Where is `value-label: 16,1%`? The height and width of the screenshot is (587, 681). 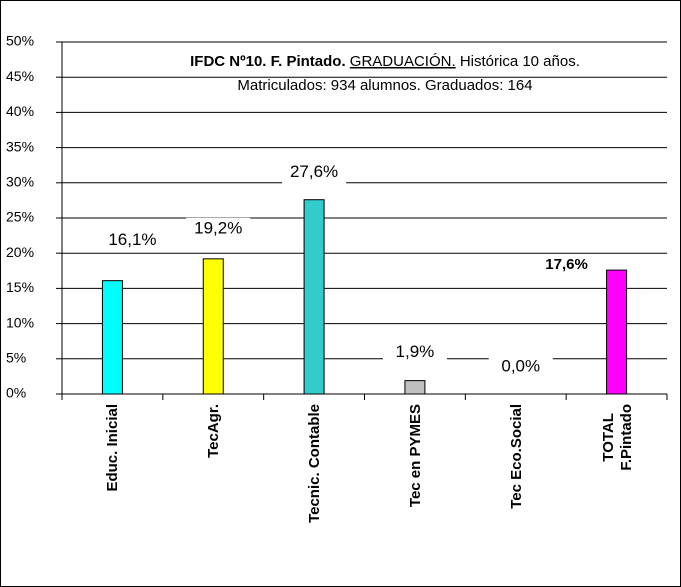
value-label: 16,1% is located at coordinates (132, 239).